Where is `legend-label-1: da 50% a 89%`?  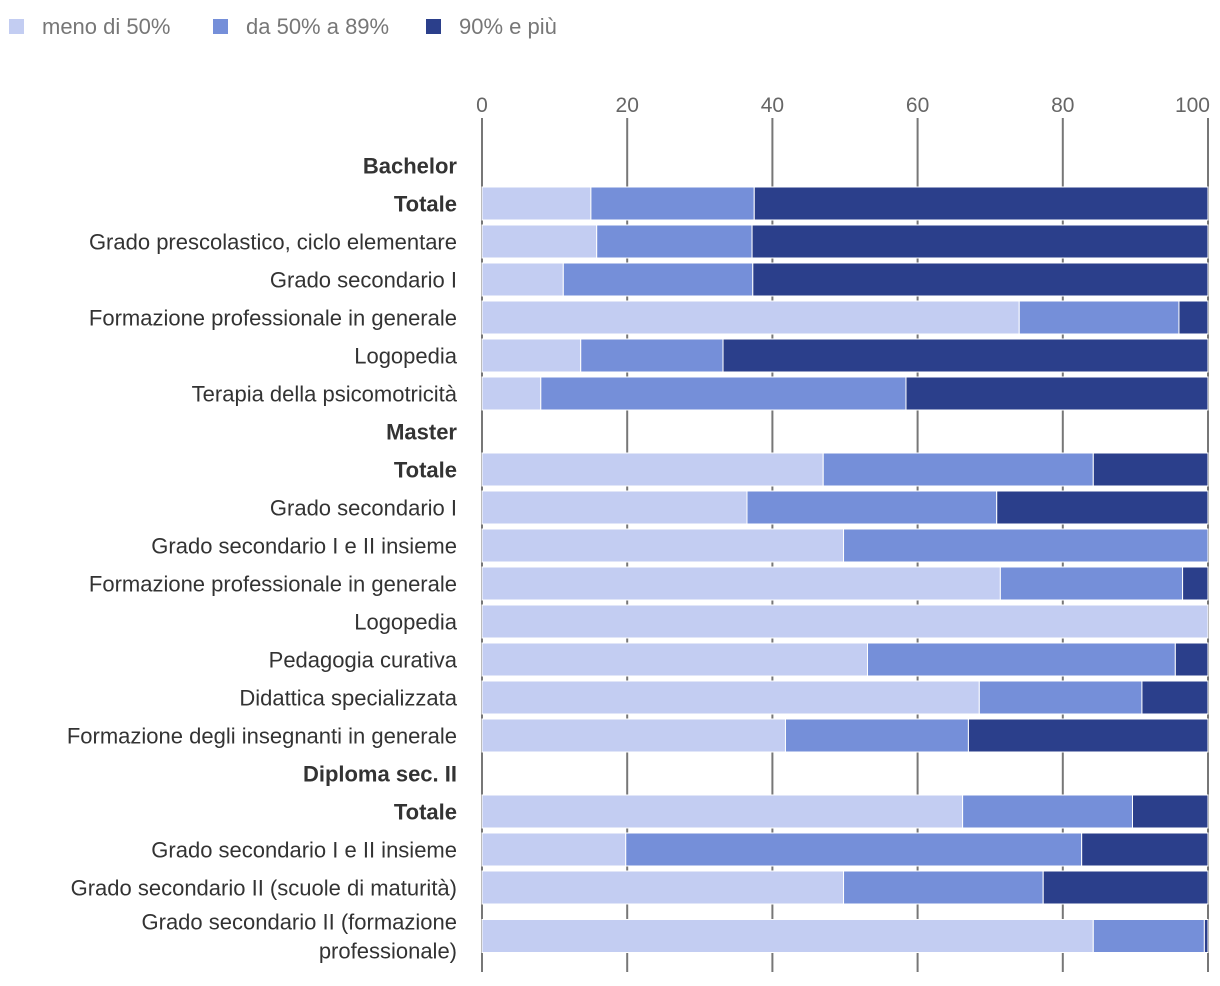
legend-label-1: da 50% a 89% is located at coordinates (317, 26).